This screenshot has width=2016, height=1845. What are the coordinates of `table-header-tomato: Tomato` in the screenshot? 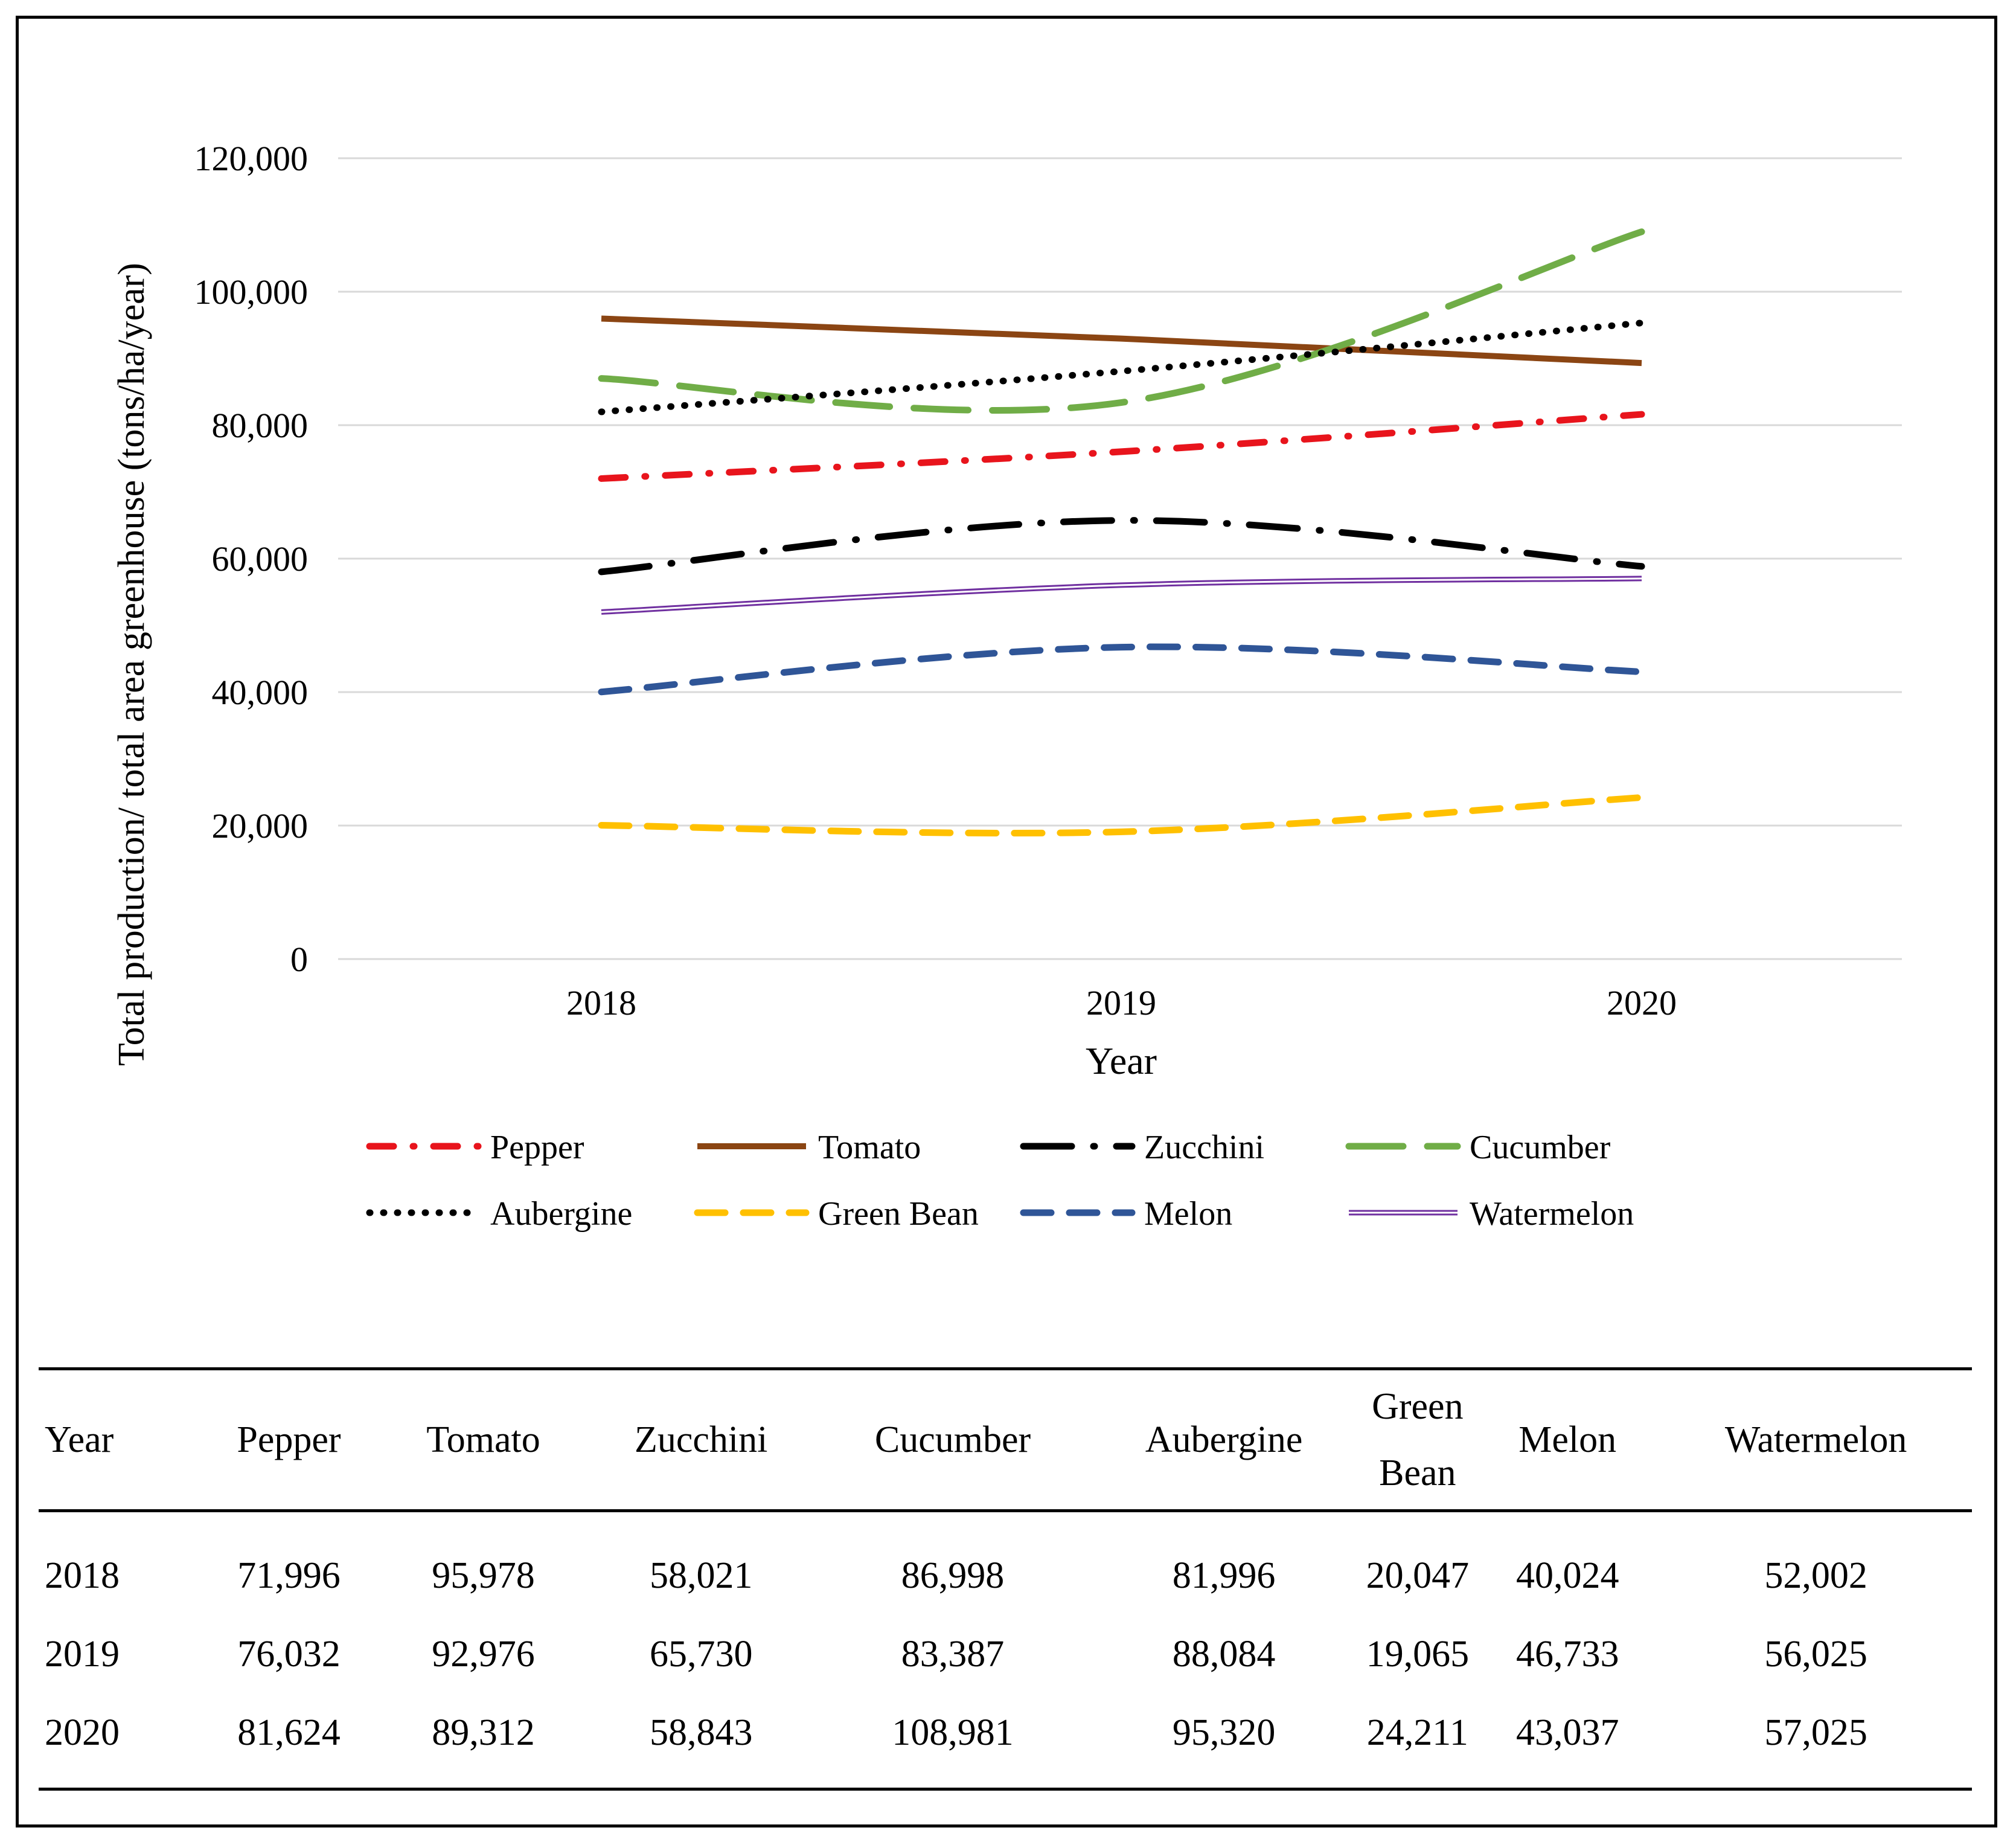 It's located at (483, 1440).